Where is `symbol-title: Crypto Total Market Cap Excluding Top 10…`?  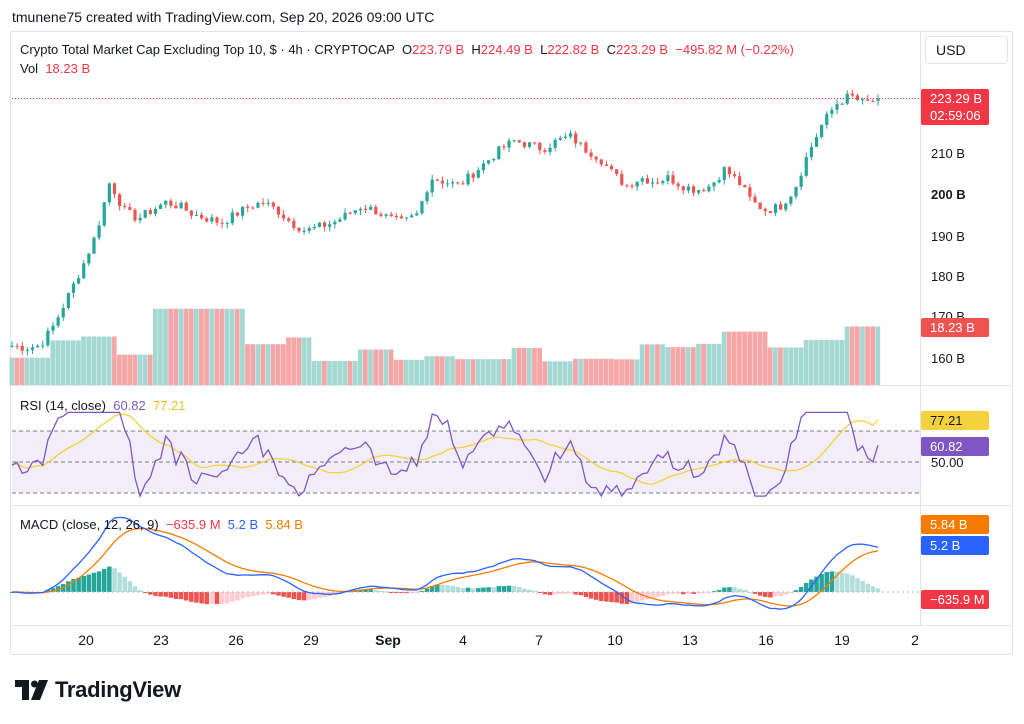
symbol-title: Crypto Total Market Cap Excluding Top 10… is located at coordinates (207, 49).